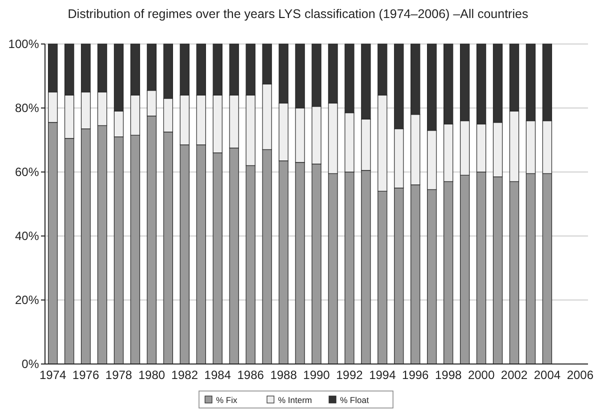  What do you see at coordinates (118, 375) in the screenshot?
I see `x-tick-label: 1978` at bounding box center [118, 375].